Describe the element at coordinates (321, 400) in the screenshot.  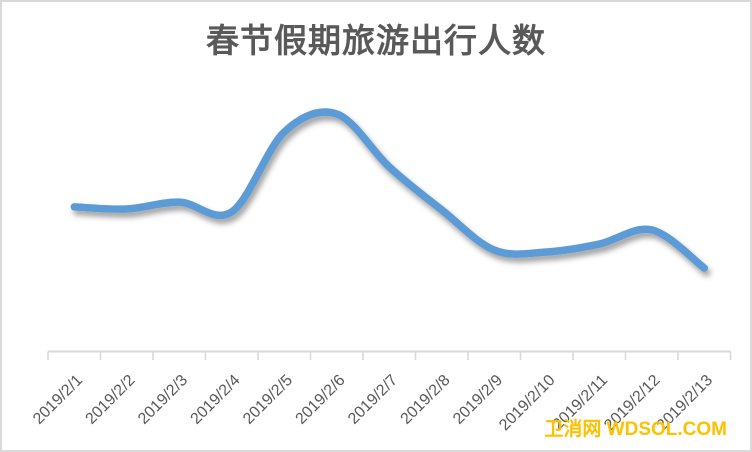
I see `x-axis-label: 2019/2/6` at that location.